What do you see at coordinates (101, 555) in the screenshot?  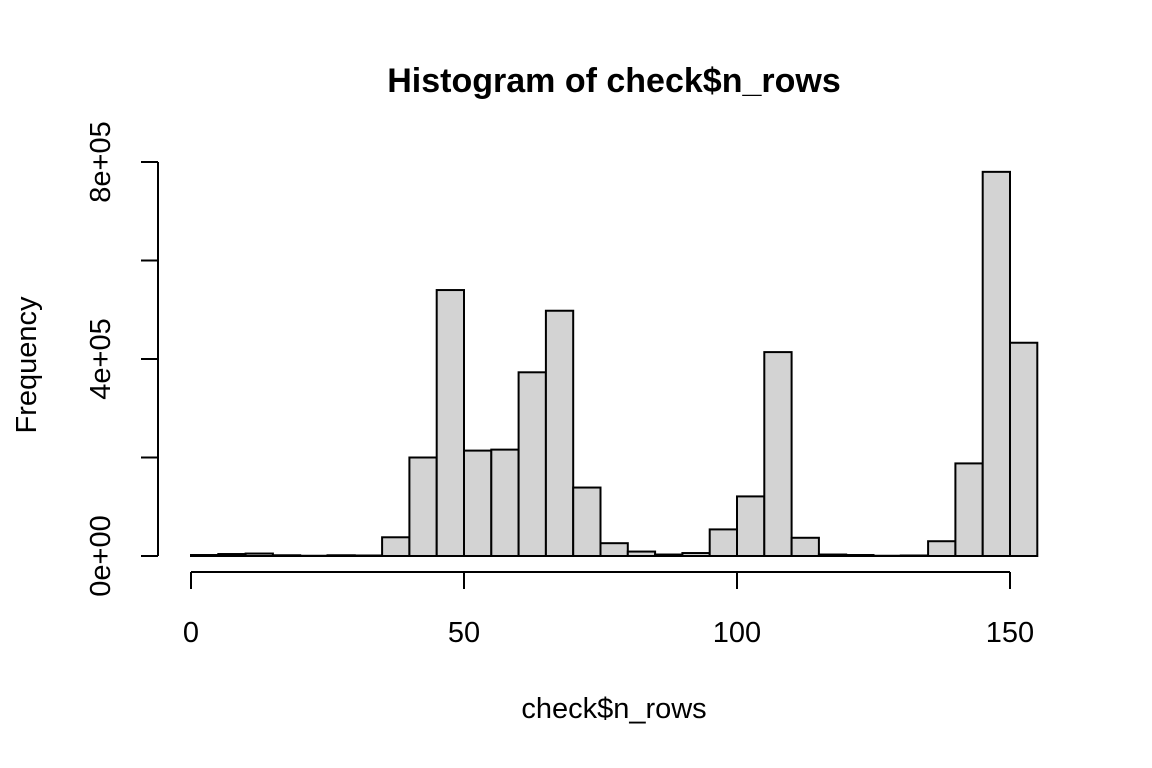 I see `y-tick-label: 0e+00` at bounding box center [101, 555].